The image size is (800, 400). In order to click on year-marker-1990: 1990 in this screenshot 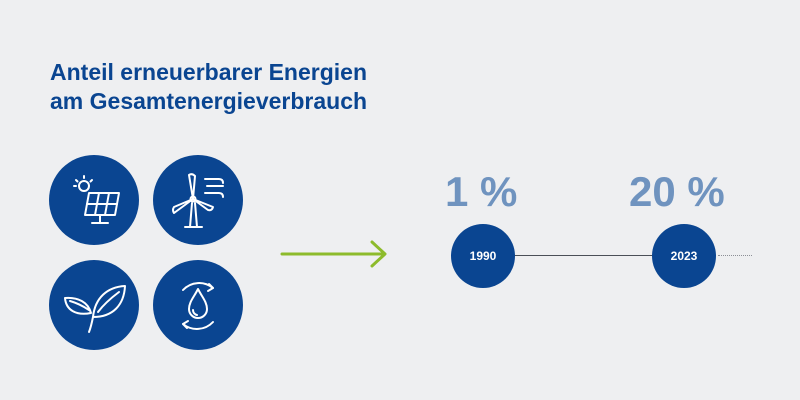, I will do `click(483, 256)`.